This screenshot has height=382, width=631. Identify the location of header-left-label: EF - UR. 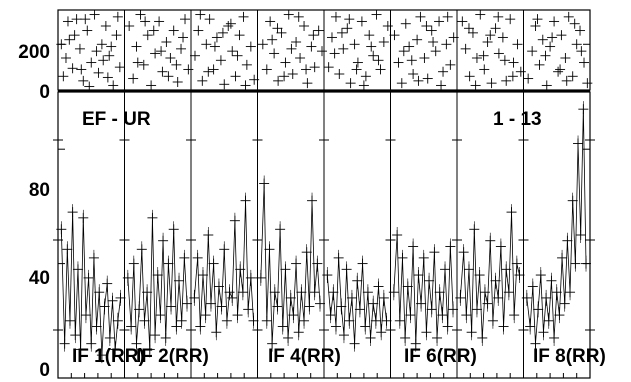
(116, 119).